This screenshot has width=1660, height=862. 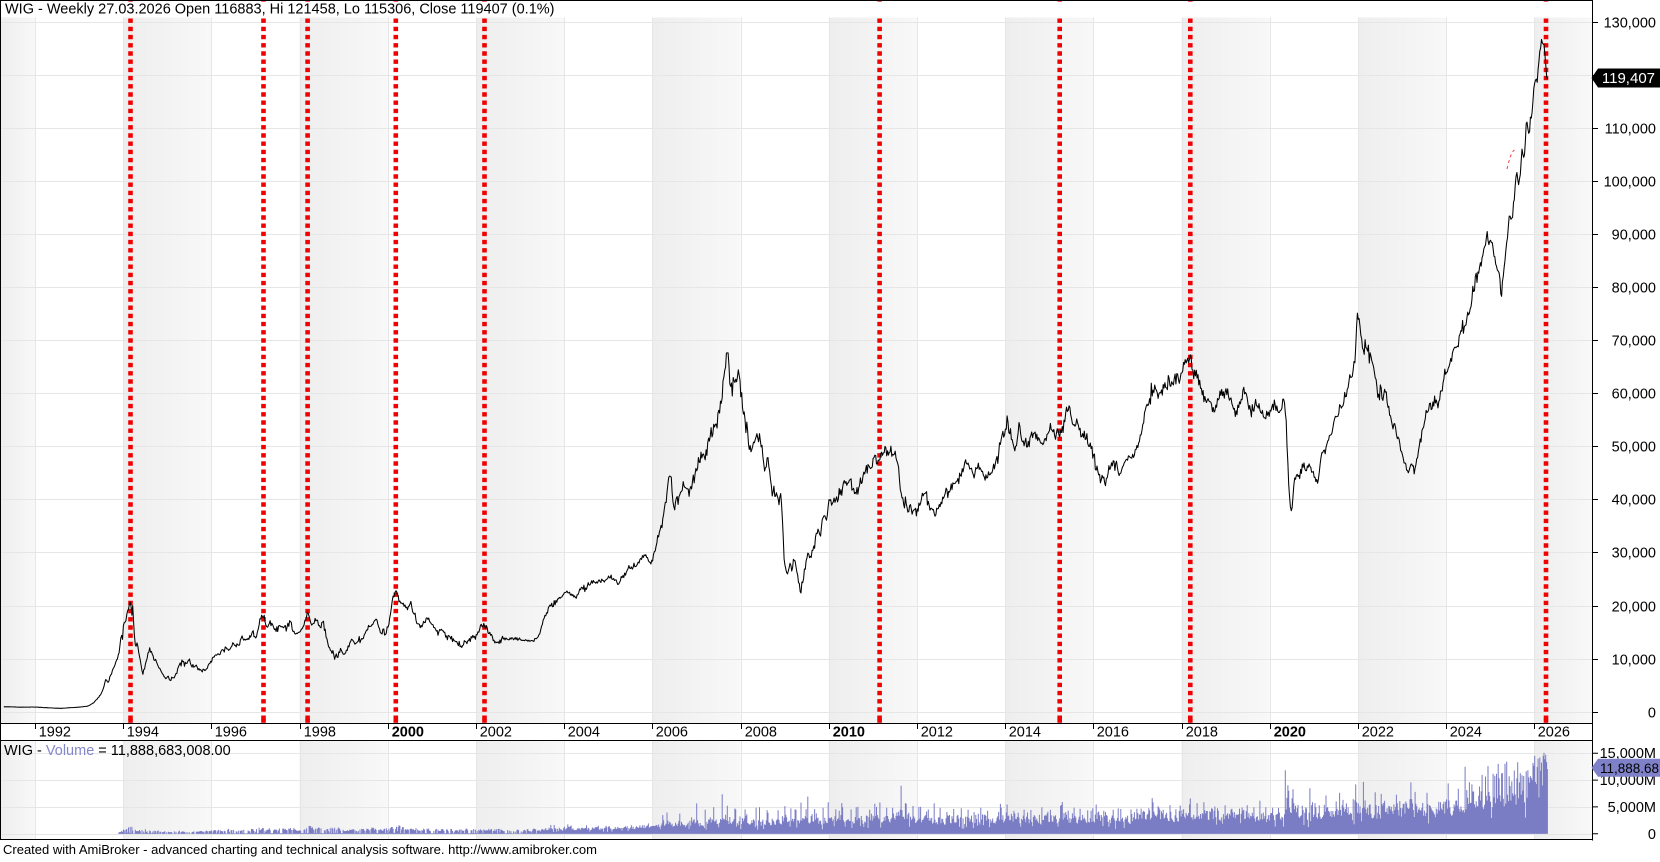 I want to click on svg-text: 80,000, so click(x=1634, y=289).